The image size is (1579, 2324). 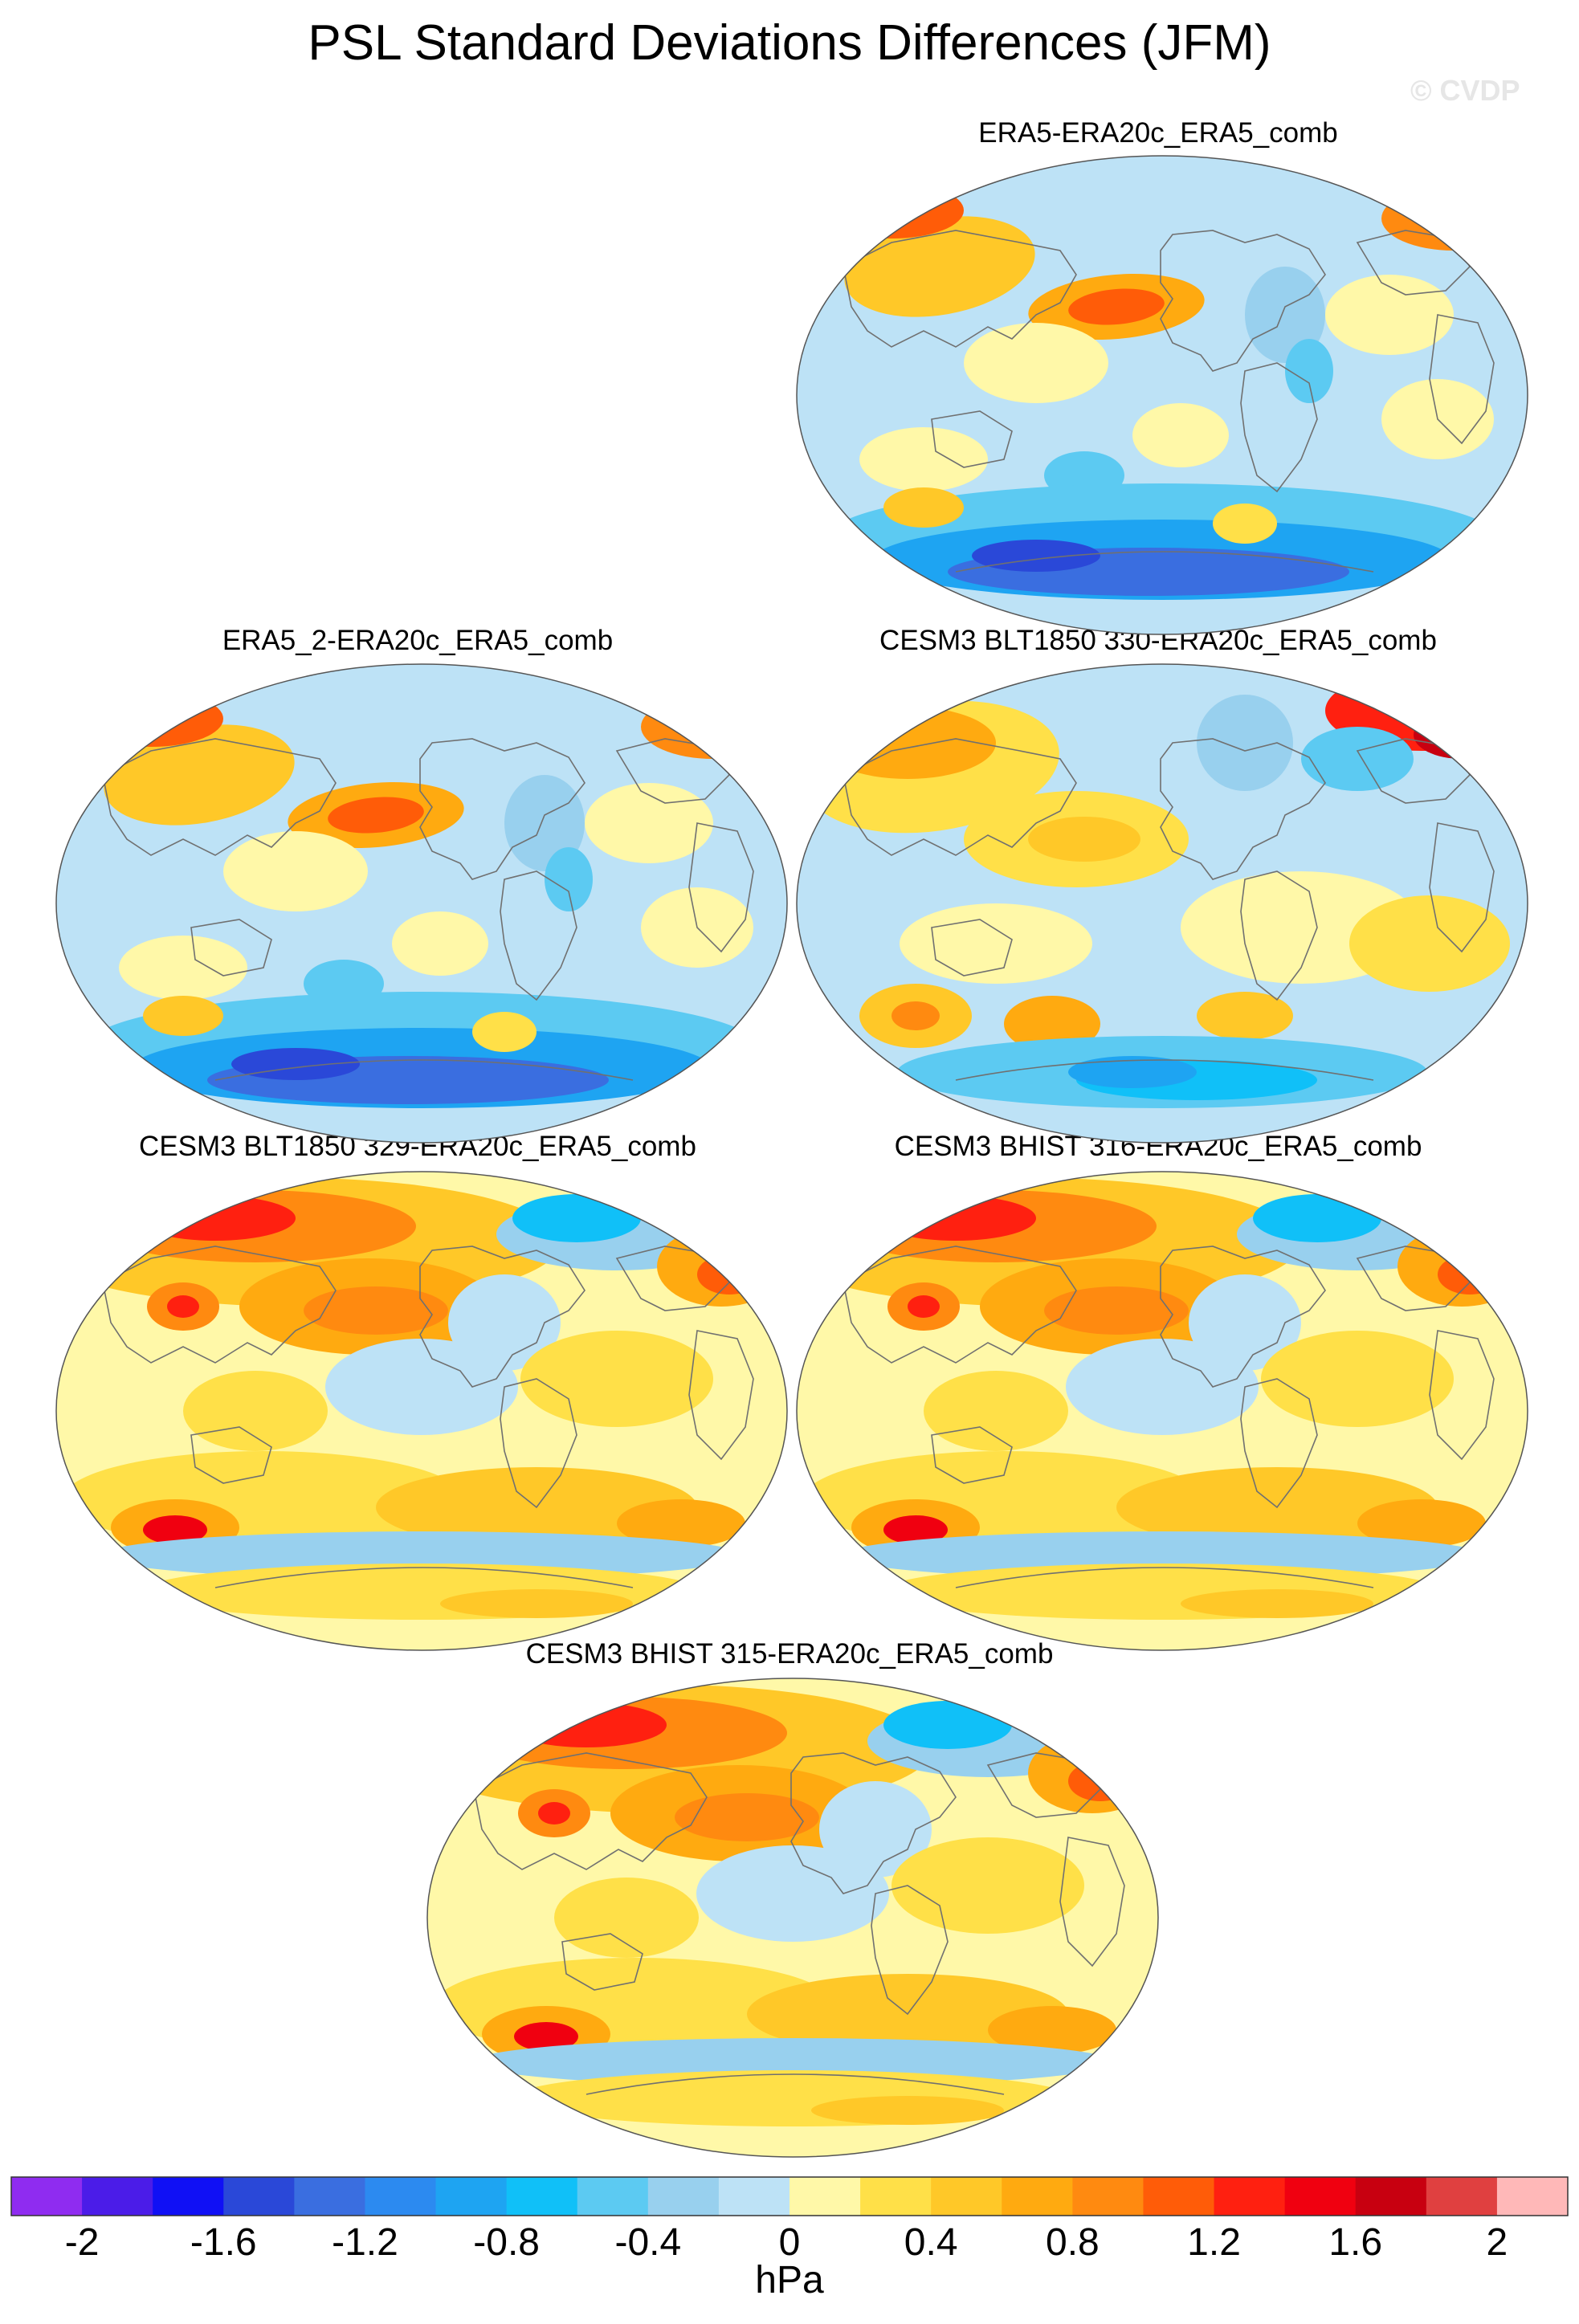 What do you see at coordinates (223, 2243) in the screenshot?
I see `colorbar-tick-label: -1.6` at bounding box center [223, 2243].